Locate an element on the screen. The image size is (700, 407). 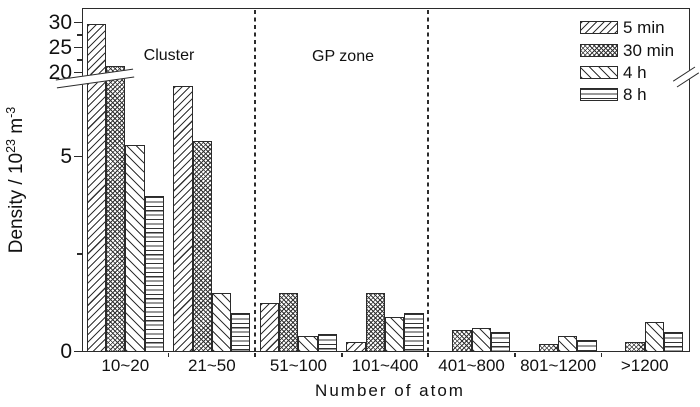
y-tick-label: 25 is located at coordinates (60, 47).